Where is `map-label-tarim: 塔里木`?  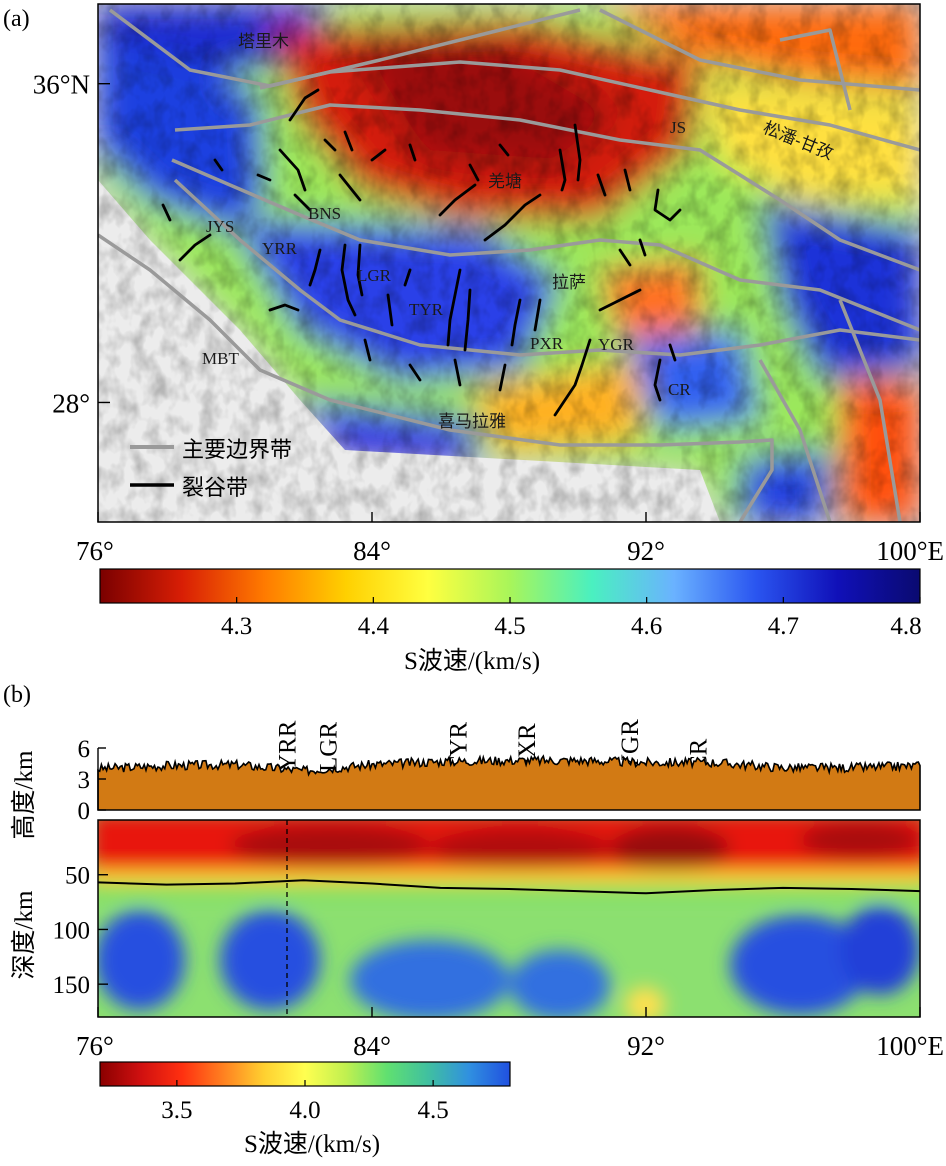 map-label-tarim: 塔里木 is located at coordinates (263, 41).